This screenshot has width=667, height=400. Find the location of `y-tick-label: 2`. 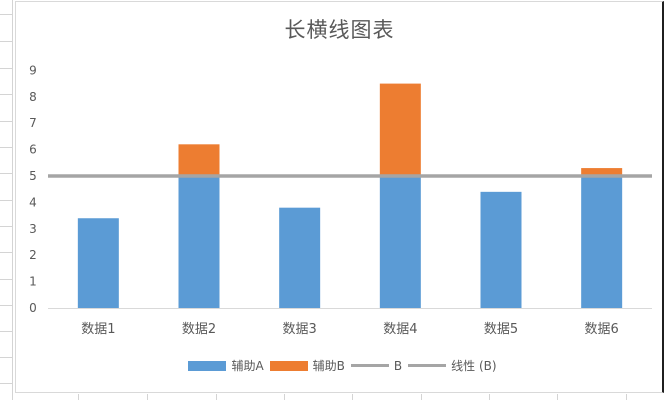

y-tick-label: 2 is located at coordinates (33, 255).